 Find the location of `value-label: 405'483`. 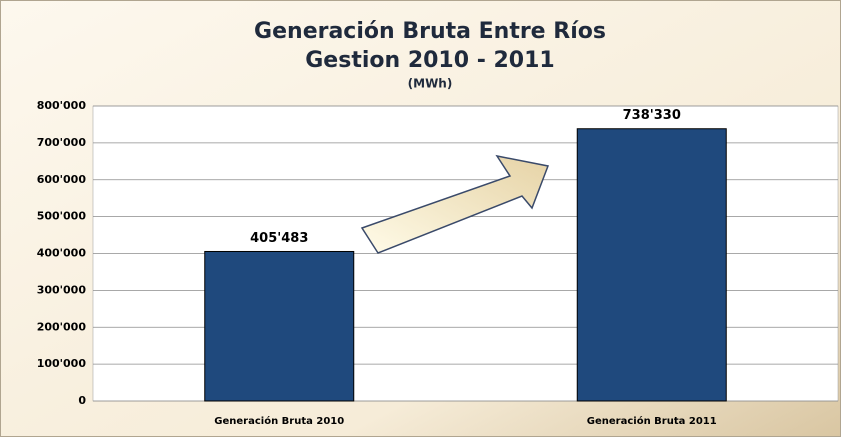

value-label: 405'483 is located at coordinates (279, 238).